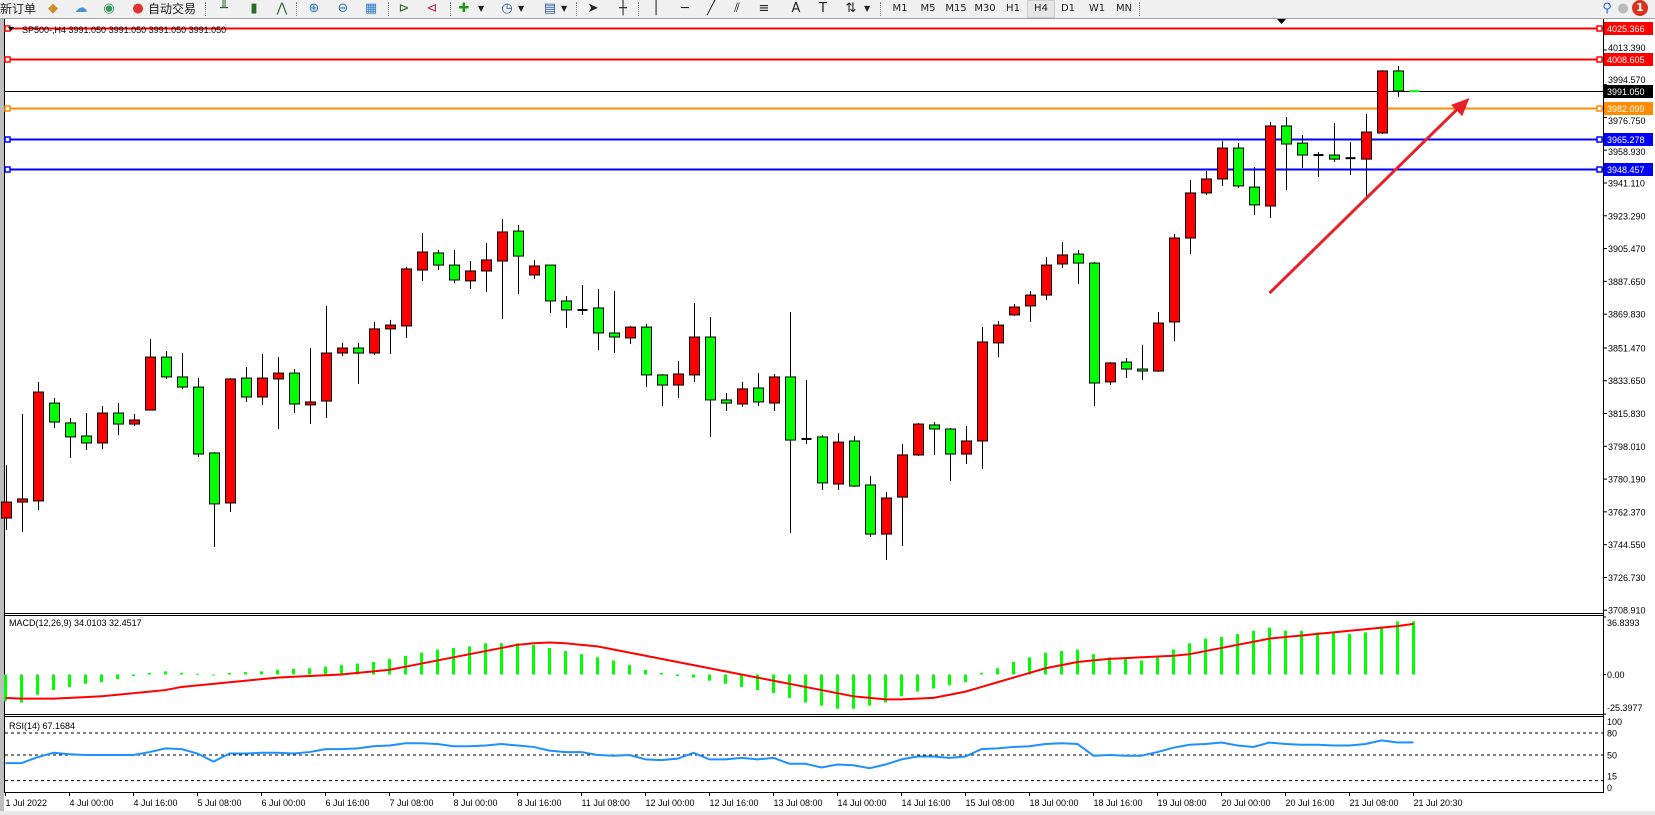 This screenshot has height=815, width=1655. I want to click on arrows-icon: ⇅, so click(851, 8).